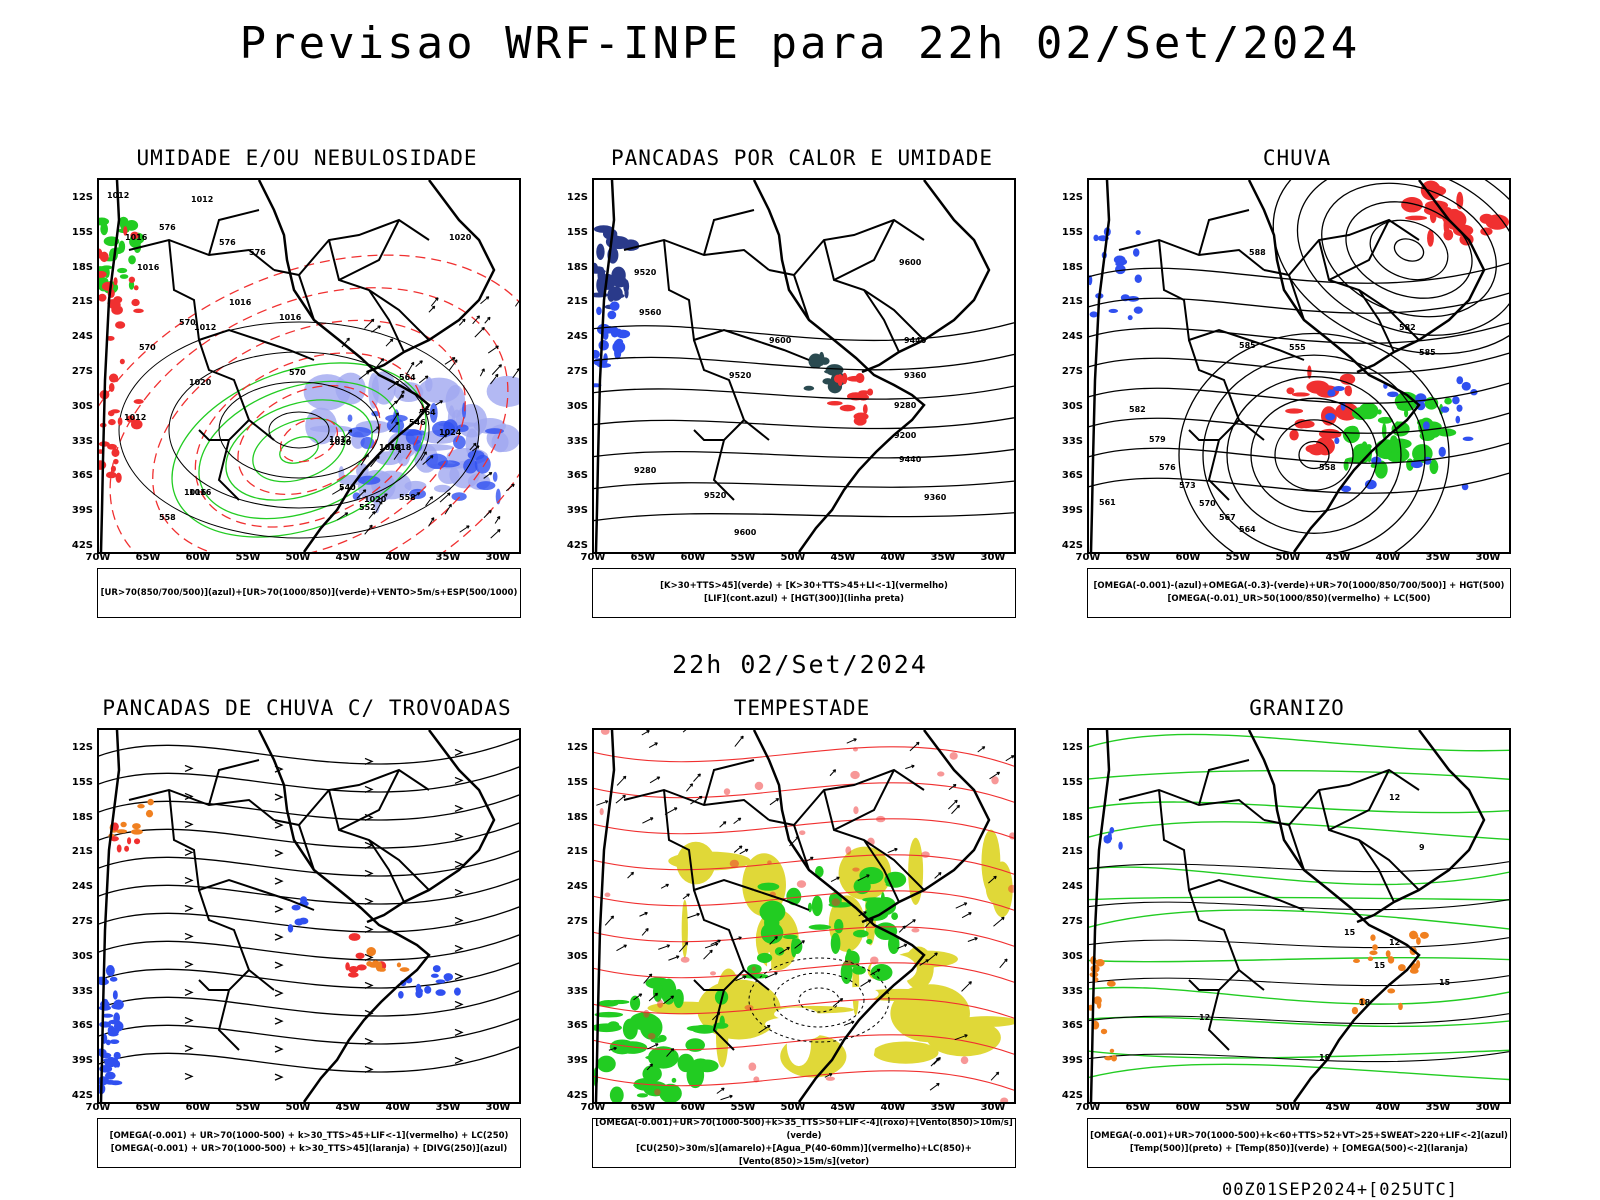 Image resolution: width=1600 pixels, height=1200 pixels. Describe the element at coordinates (1299, 905) in the screenshot. I see `temp-500-contour` at that location.